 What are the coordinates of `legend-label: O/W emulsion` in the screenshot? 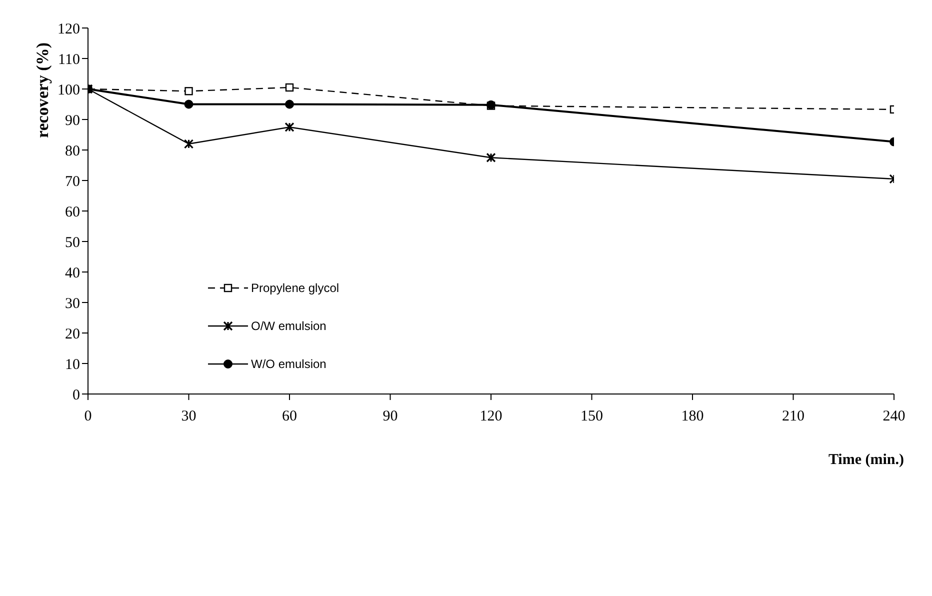 It's located at (288, 326).